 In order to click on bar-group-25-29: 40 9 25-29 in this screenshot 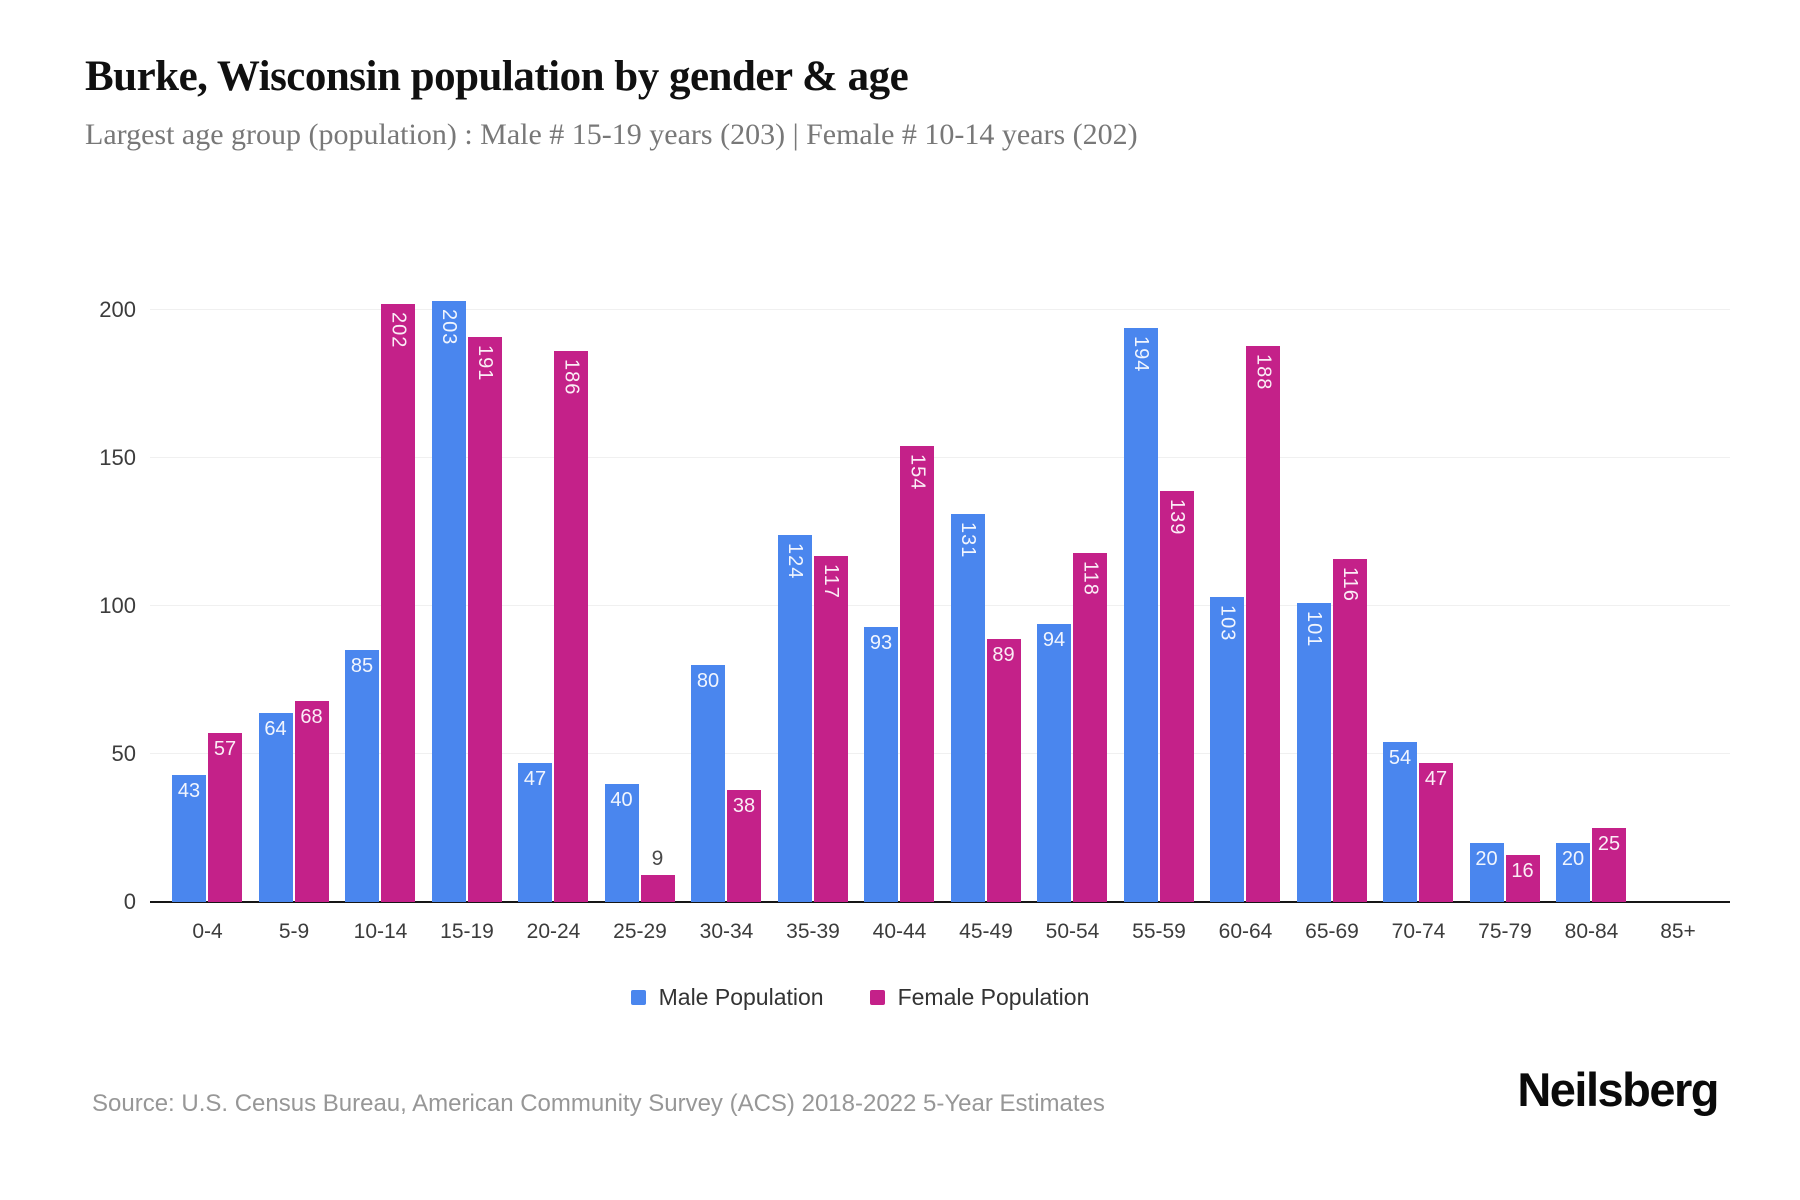, I will do `click(640, 606)`.